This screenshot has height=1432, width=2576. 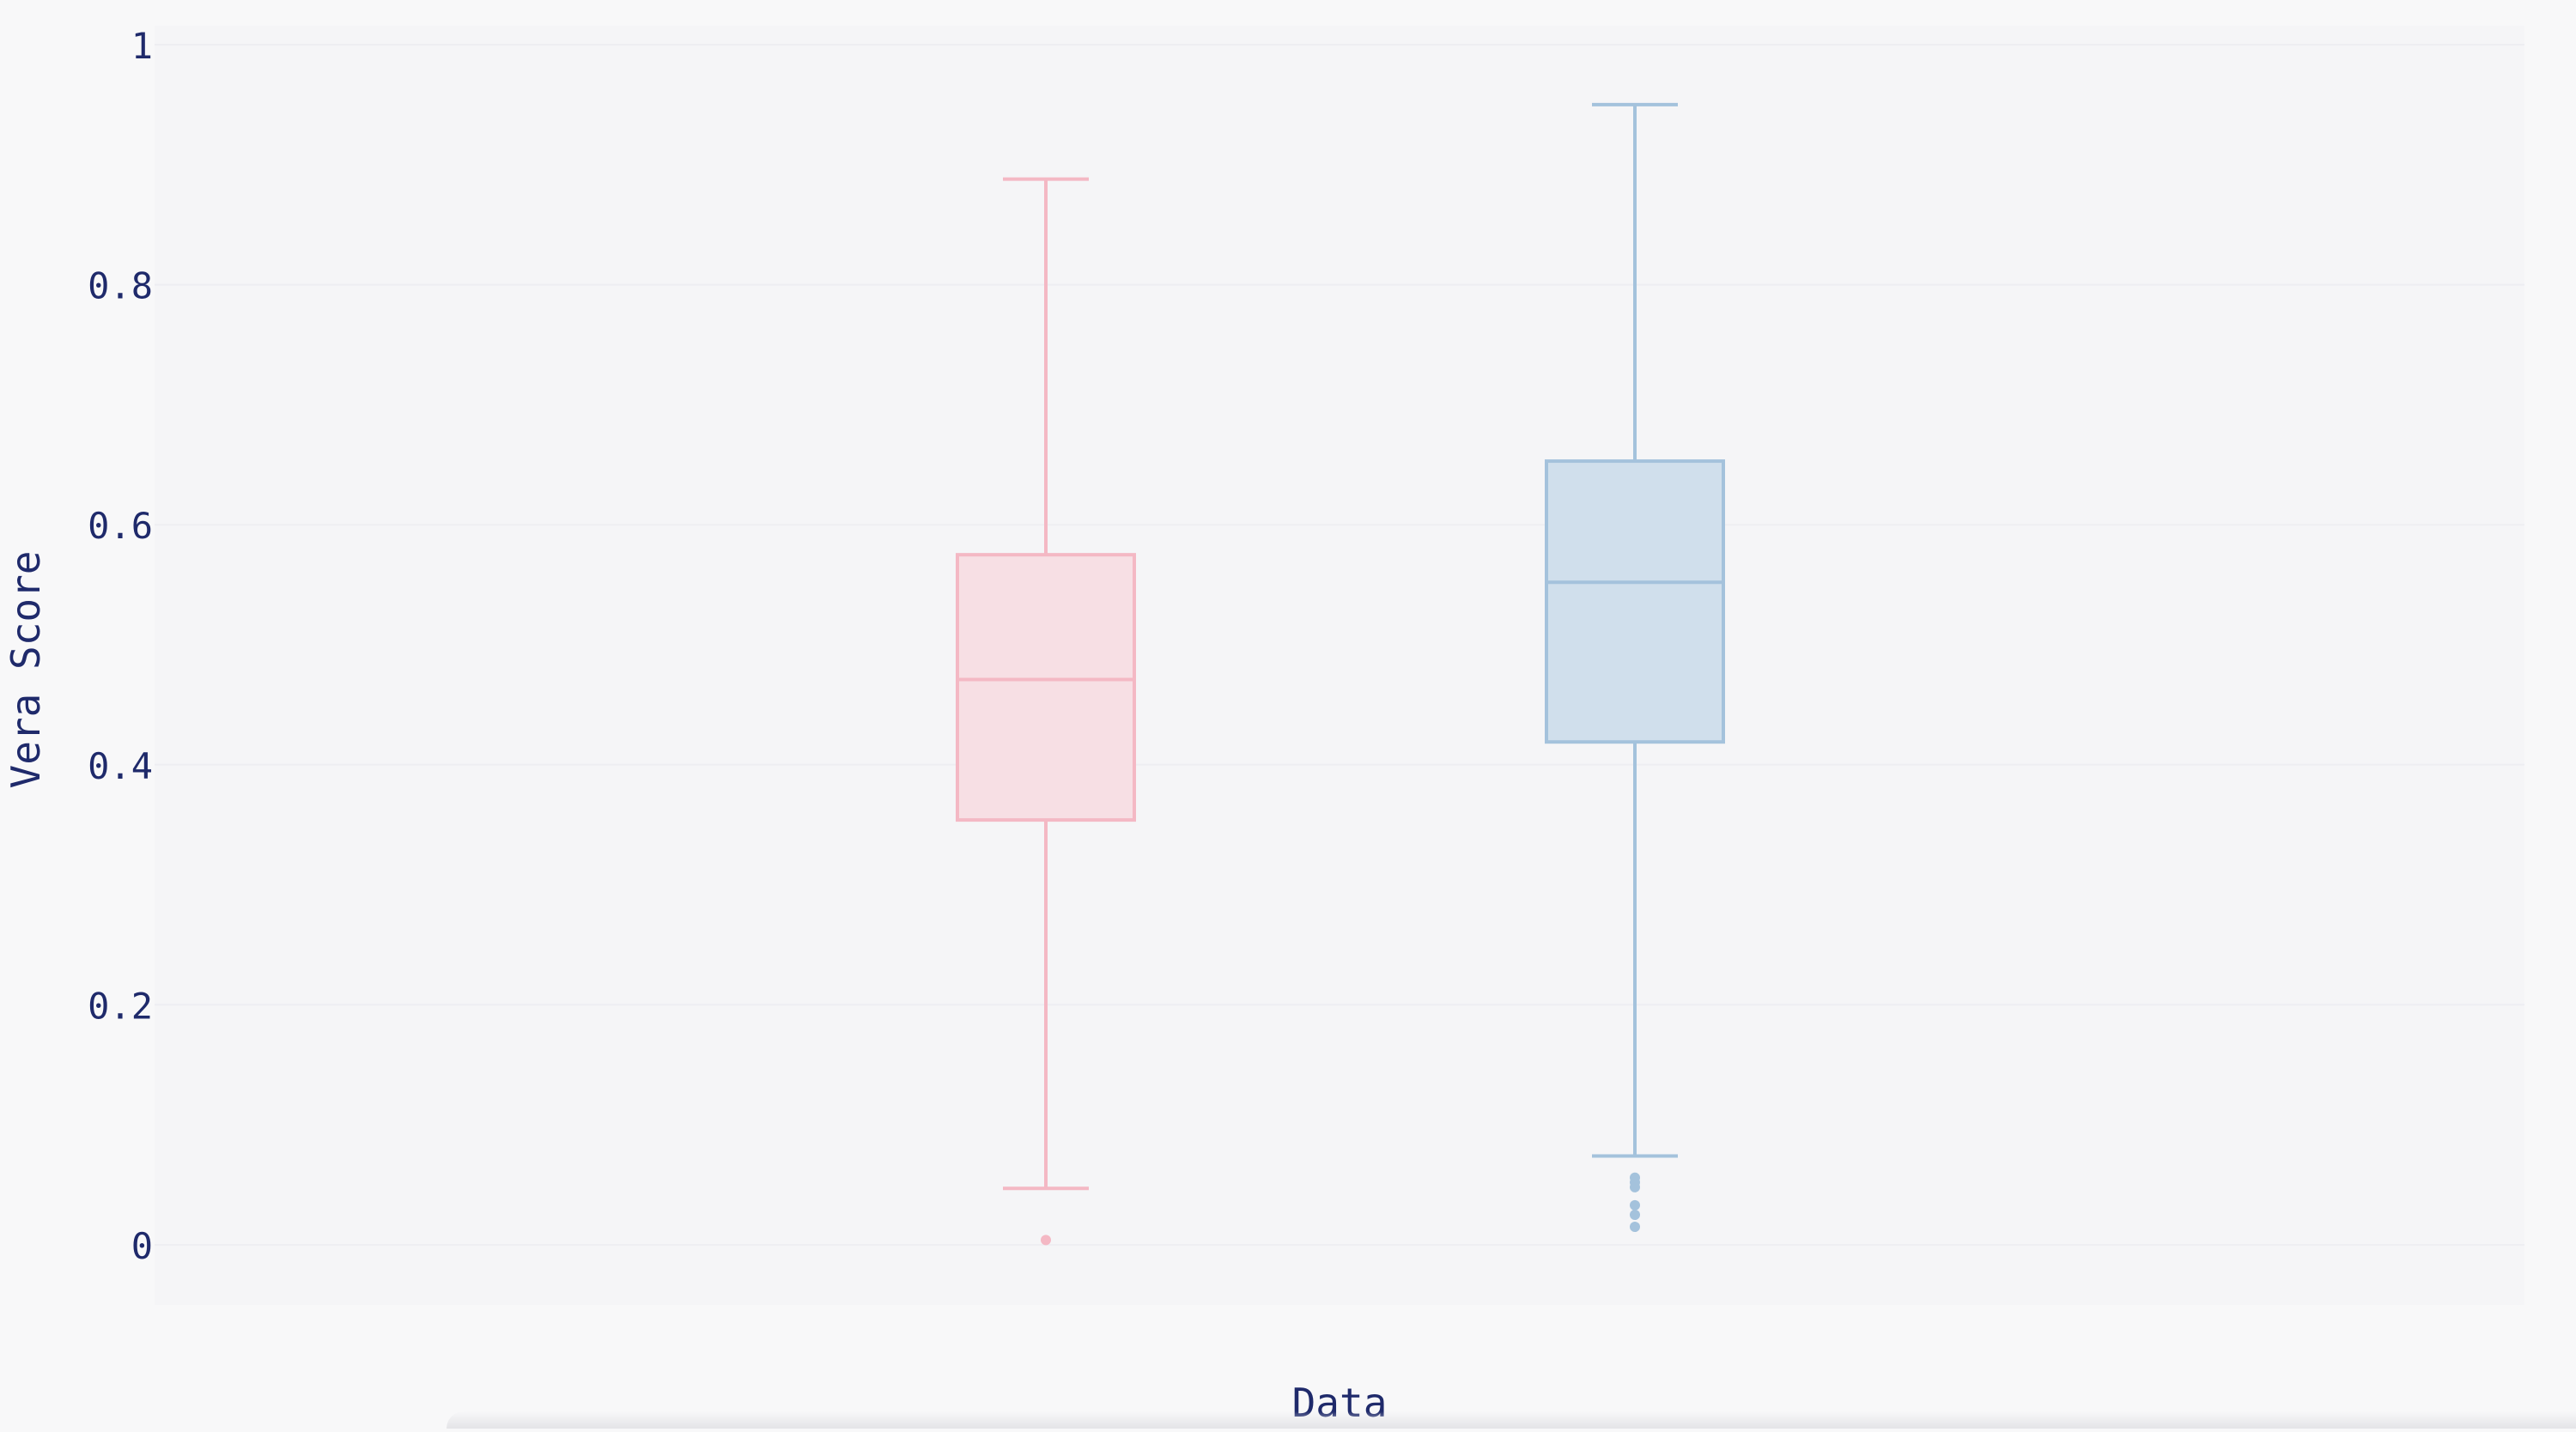 I want to click on y-tick-label: 0.6, so click(x=121, y=526).